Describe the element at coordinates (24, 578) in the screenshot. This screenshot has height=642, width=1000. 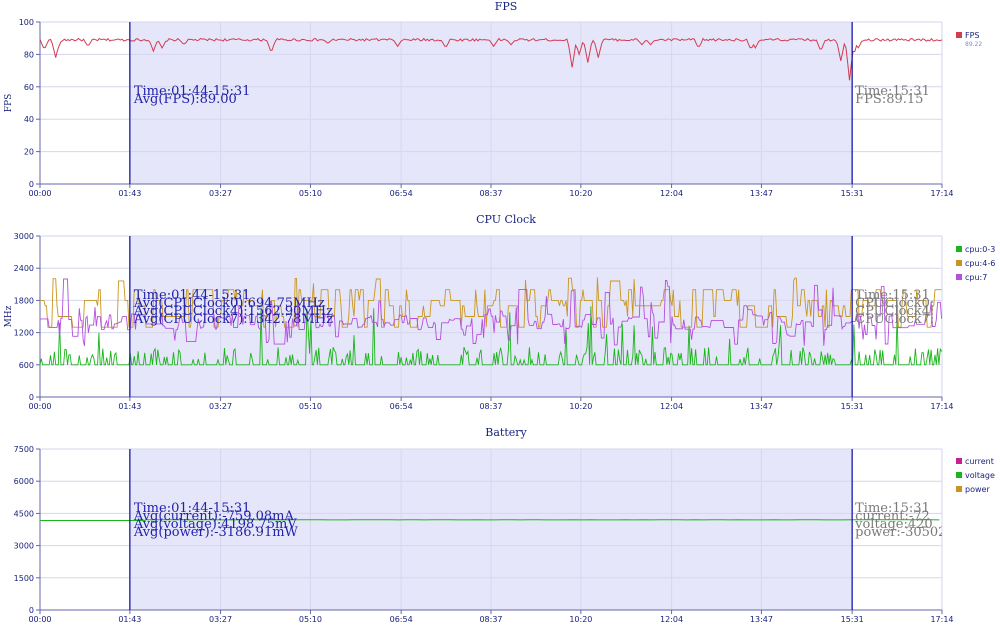
I see `y-tick-label: 1500` at that location.